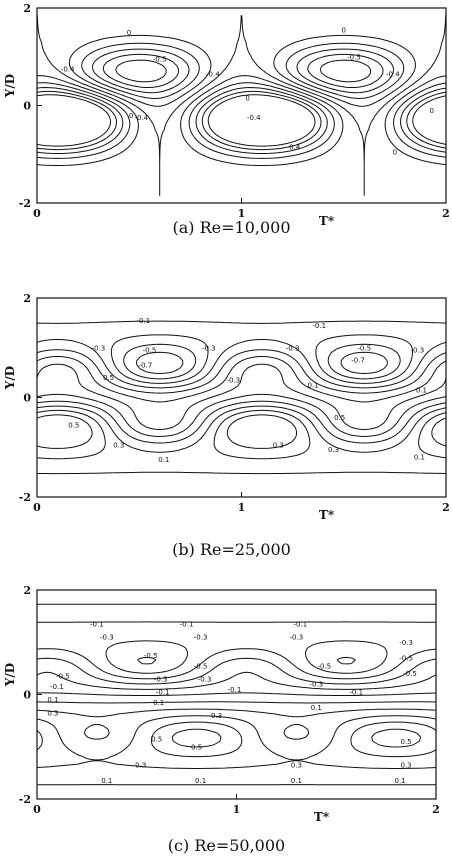 Image resolution: width=452 pixels, height=861 pixels. I want to click on panel-caption: (c) Re=50,000, so click(226, 845).